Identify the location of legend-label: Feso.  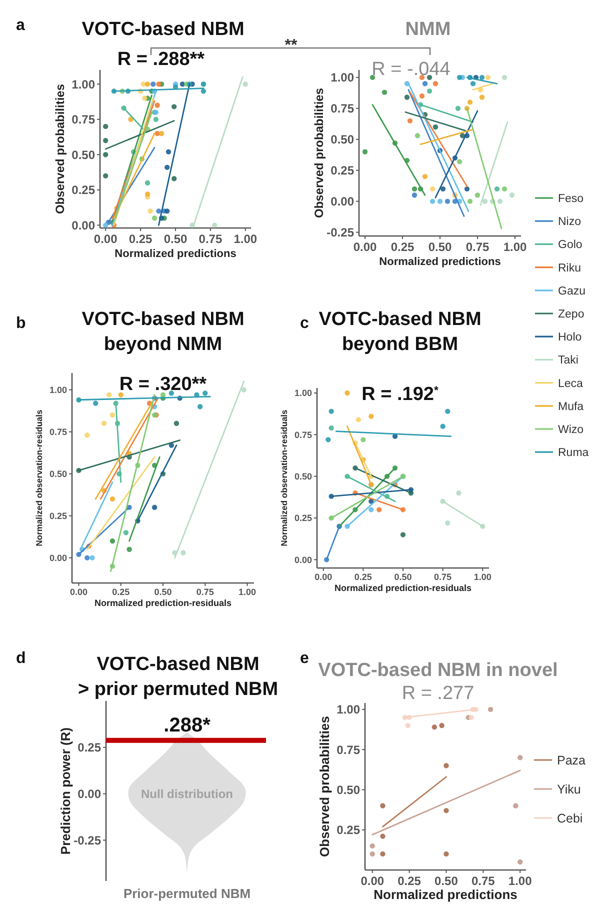
(571, 199).